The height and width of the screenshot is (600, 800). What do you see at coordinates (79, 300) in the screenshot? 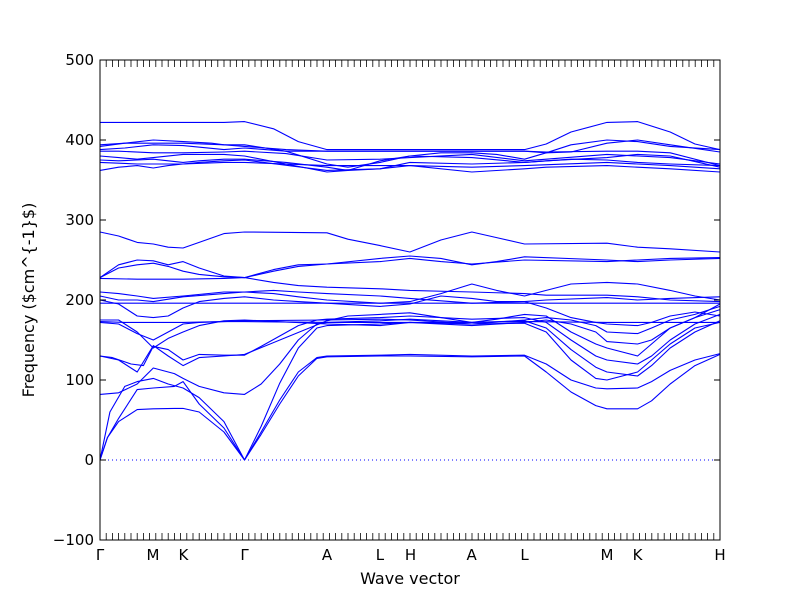
I see `y-tick-label: 200` at bounding box center [79, 300].